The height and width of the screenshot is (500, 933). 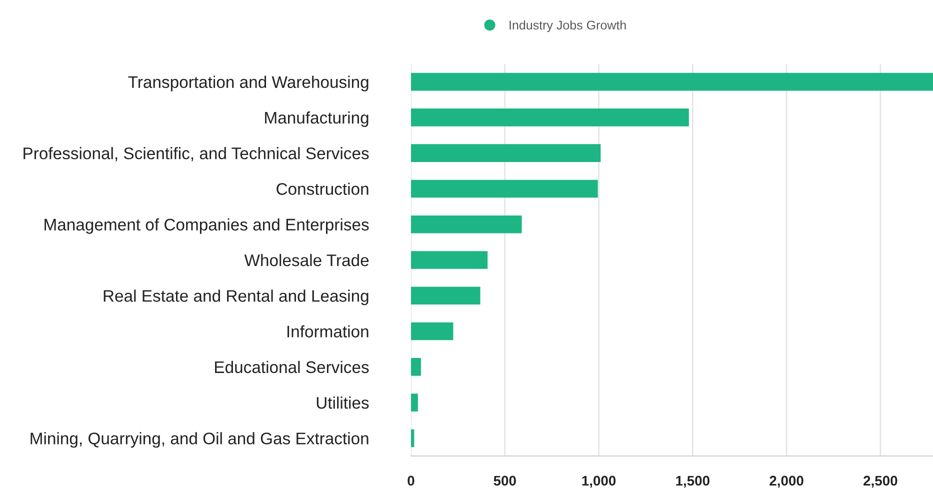 What do you see at coordinates (322, 188) in the screenshot?
I see `y-tick-label: Construction` at bounding box center [322, 188].